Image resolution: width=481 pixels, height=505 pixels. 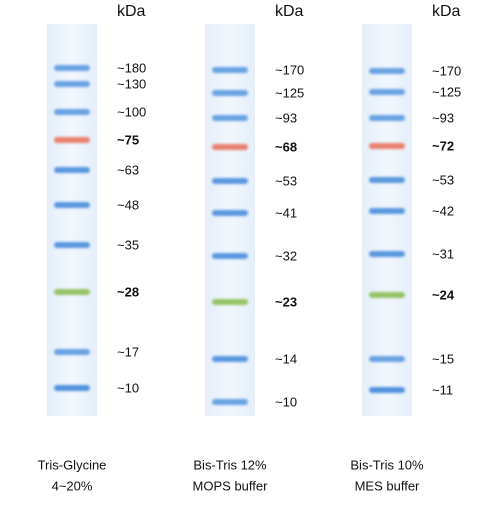 I want to click on lane-caption: Bis-Tris 12%, so click(x=230, y=464).